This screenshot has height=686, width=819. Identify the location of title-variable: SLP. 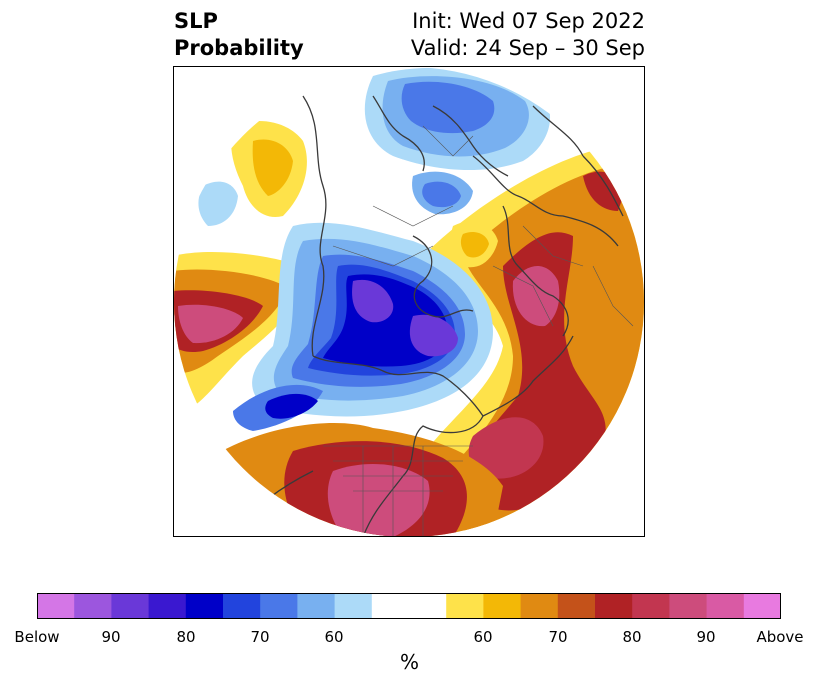
(196, 21).